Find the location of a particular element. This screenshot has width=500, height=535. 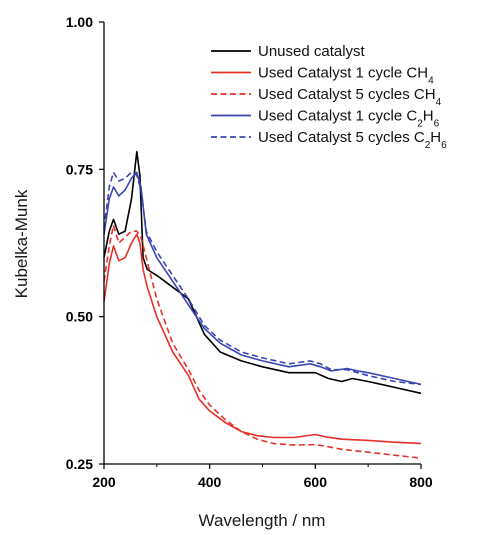

y-tick-label: 0.25 is located at coordinates (79, 464).